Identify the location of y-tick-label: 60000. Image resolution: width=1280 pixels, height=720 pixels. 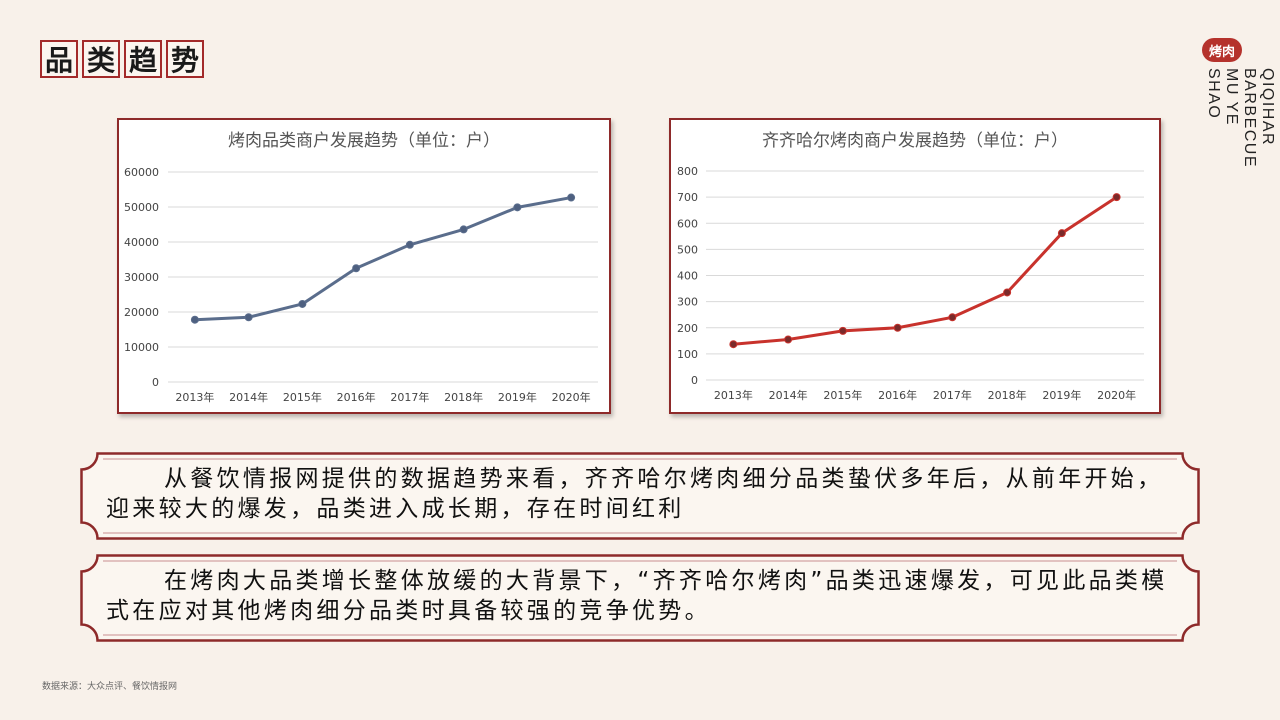
(141, 172).